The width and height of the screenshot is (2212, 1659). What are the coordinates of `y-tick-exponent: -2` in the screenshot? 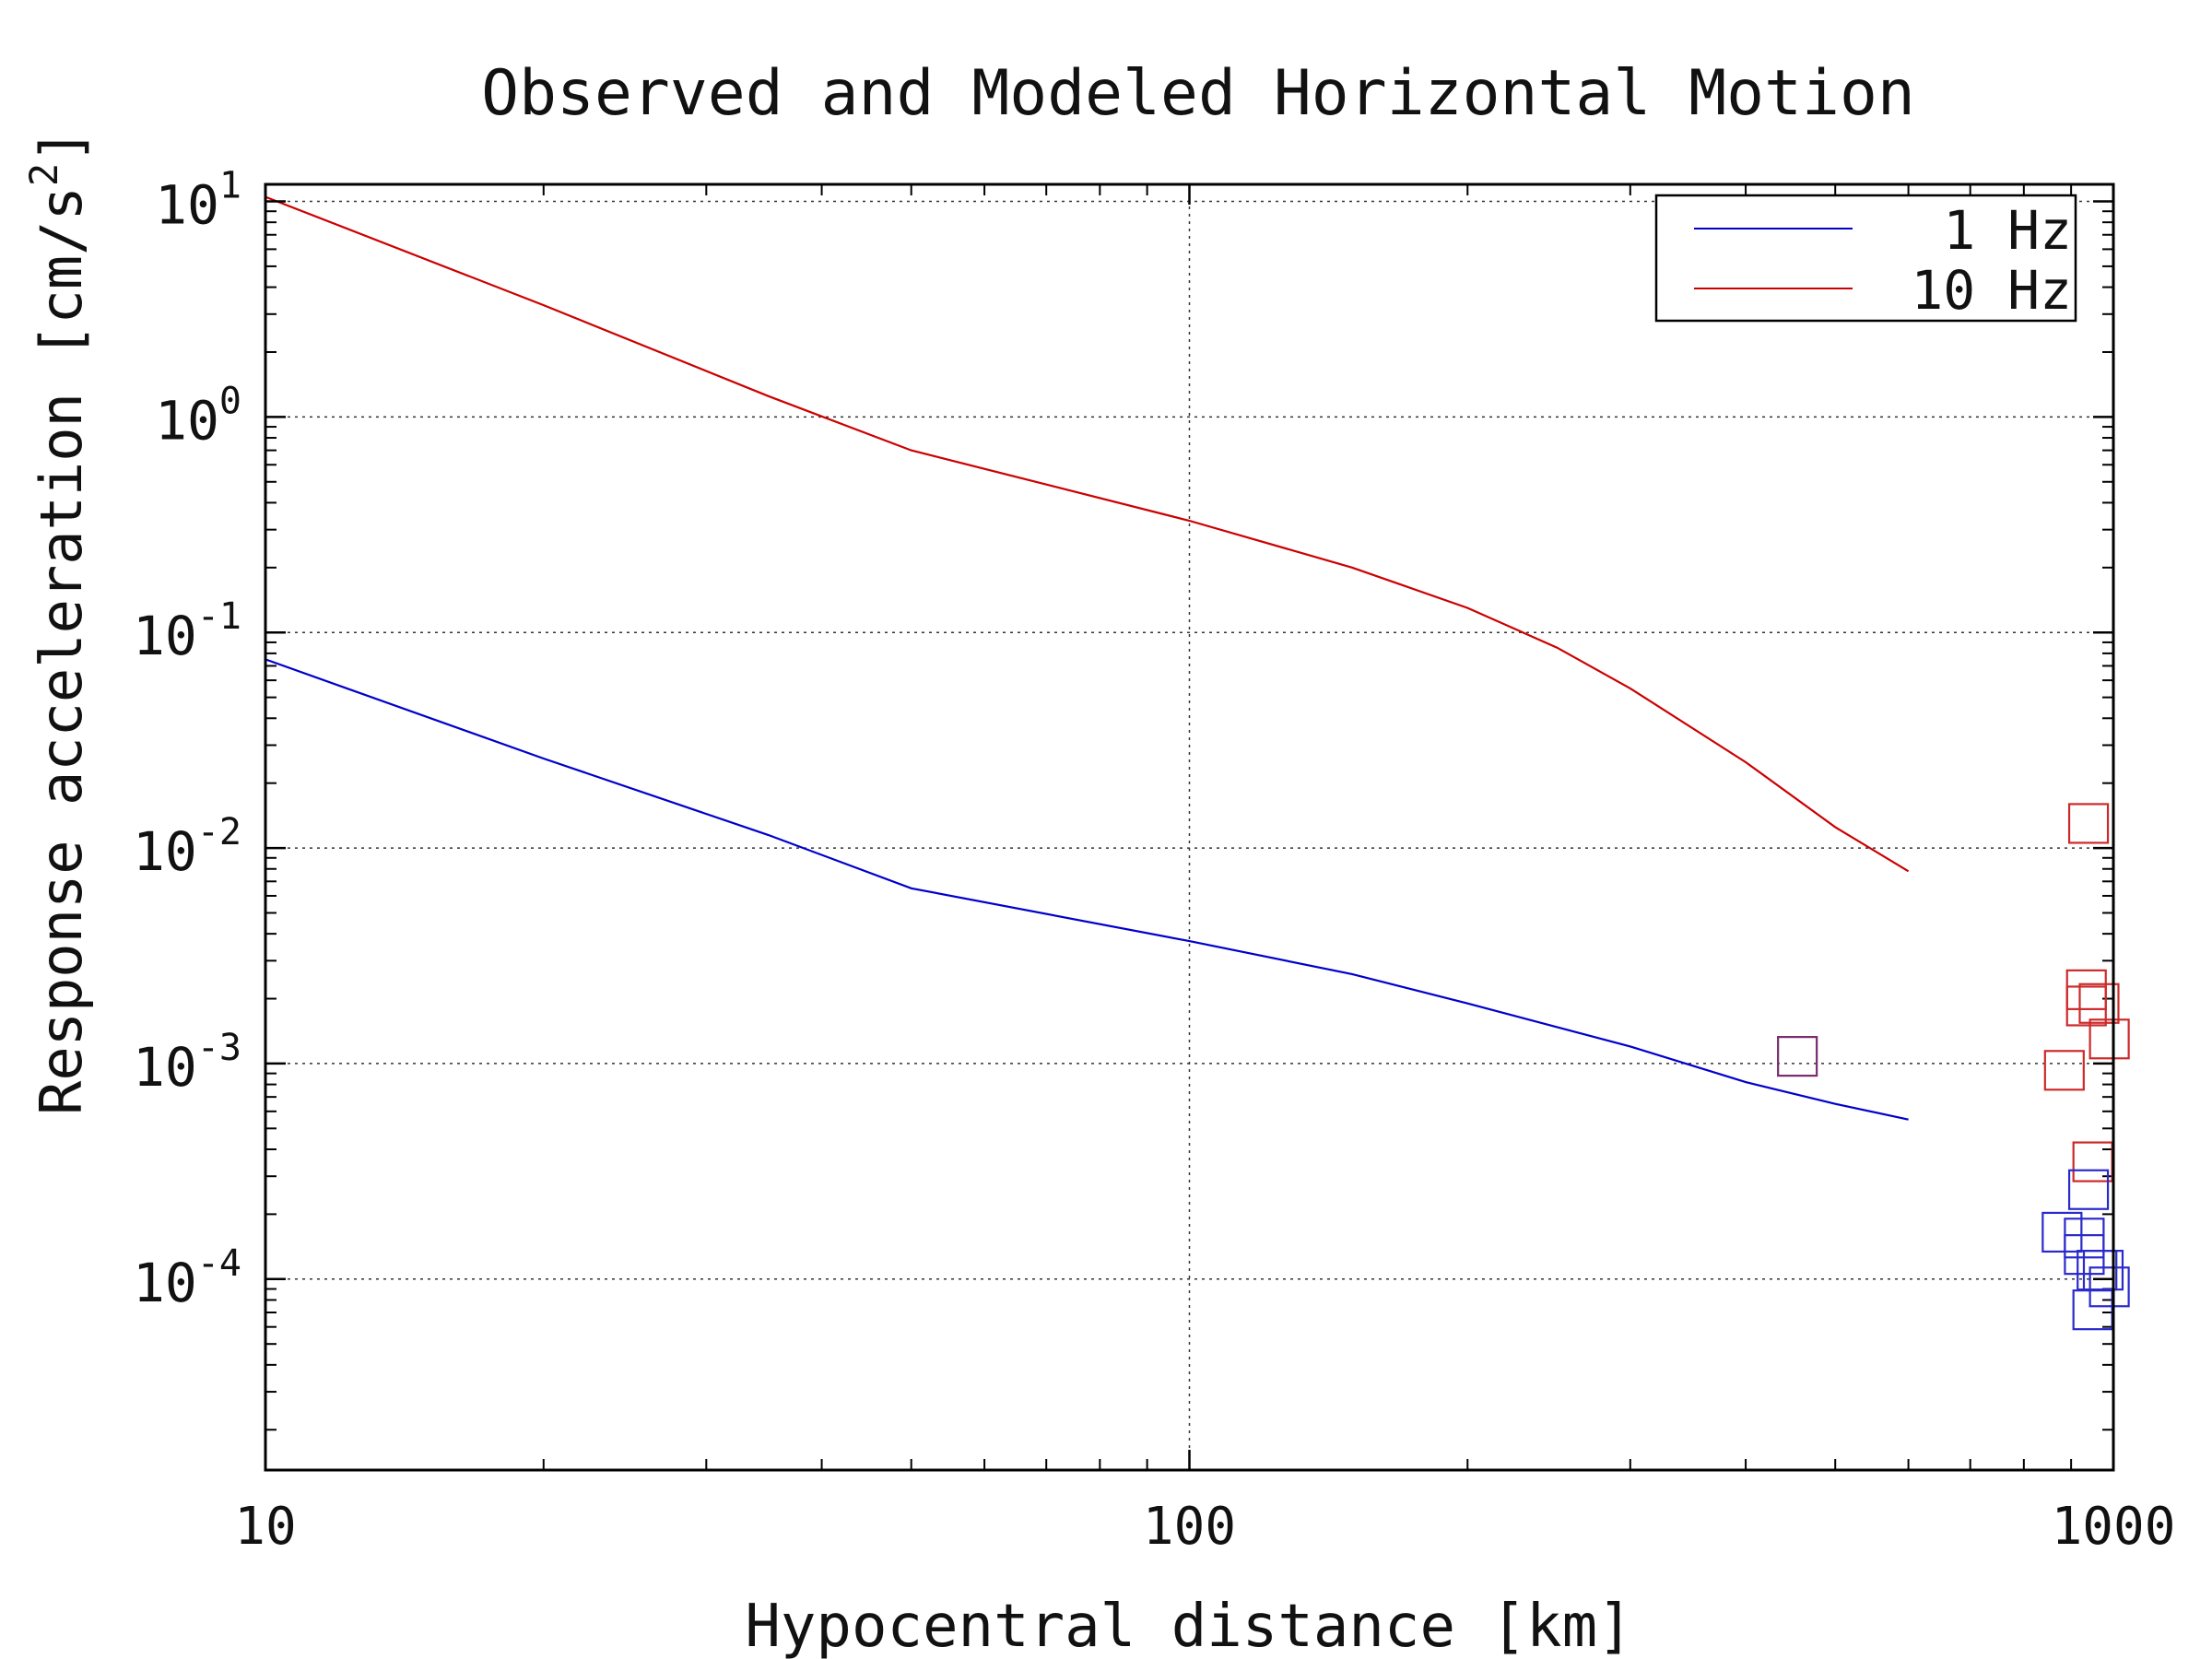 It's located at (219, 832).